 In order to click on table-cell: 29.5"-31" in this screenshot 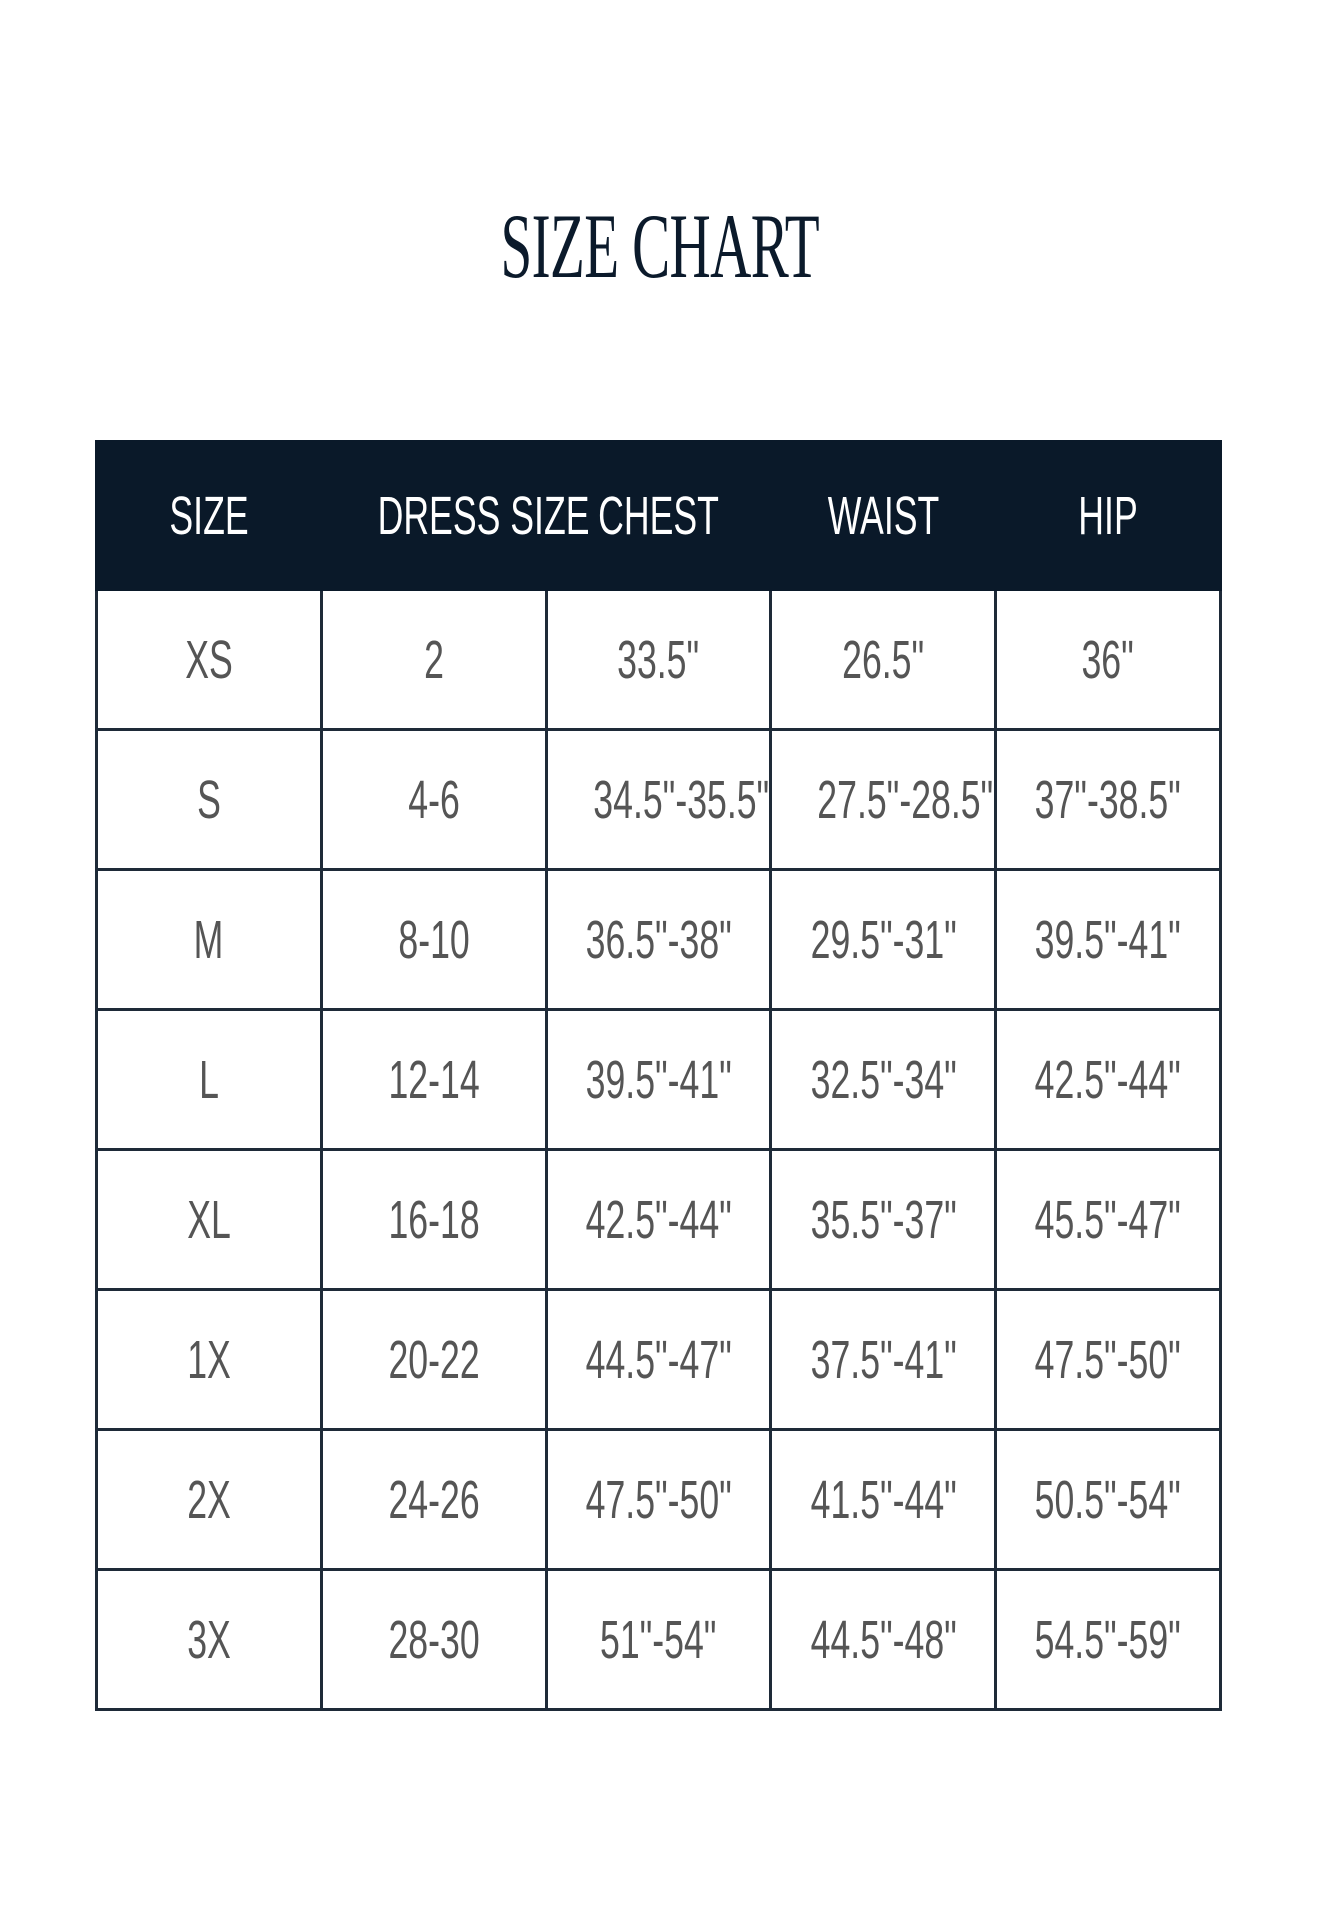, I will do `click(883, 939)`.